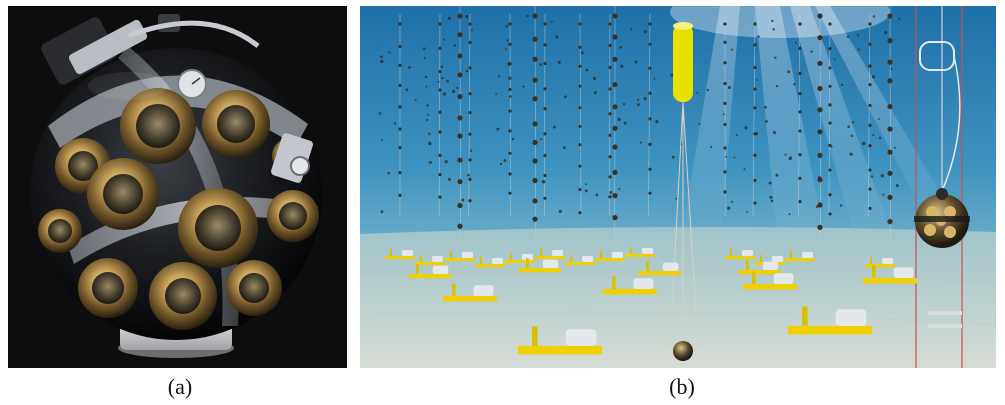 The width and height of the screenshot is (1005, 405). What do you see at coordinates (193, 230) in the screenshot?
I see `harness-band` at bounding box center [193, 230].